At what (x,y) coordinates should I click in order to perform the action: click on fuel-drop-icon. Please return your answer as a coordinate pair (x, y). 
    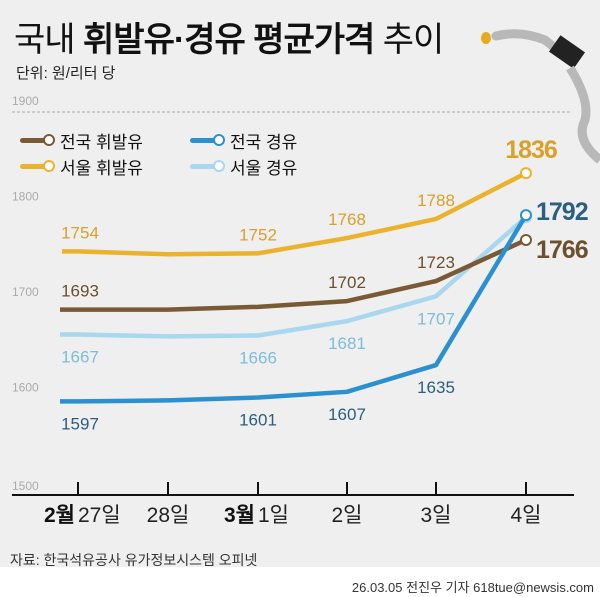
    Looking at the image, I should click on (486, 38).